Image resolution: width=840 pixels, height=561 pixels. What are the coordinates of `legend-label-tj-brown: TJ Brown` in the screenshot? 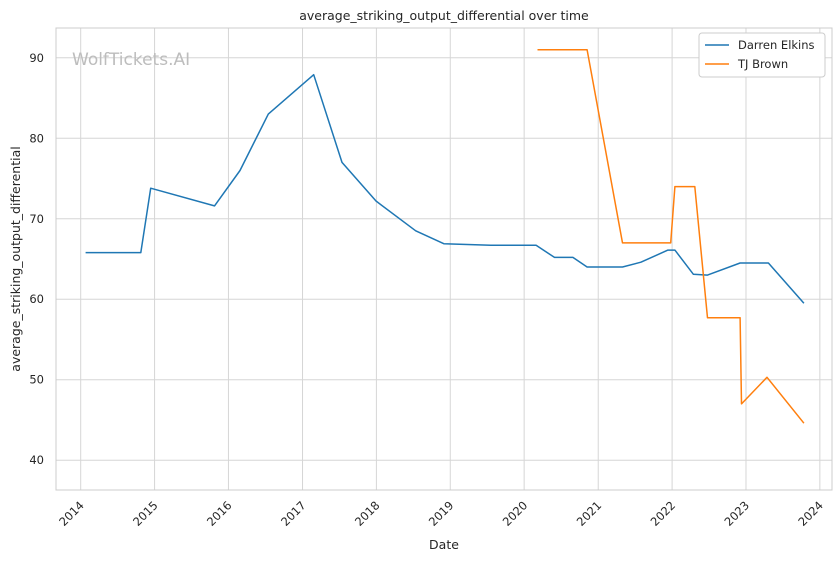 It's located at (762, 64).